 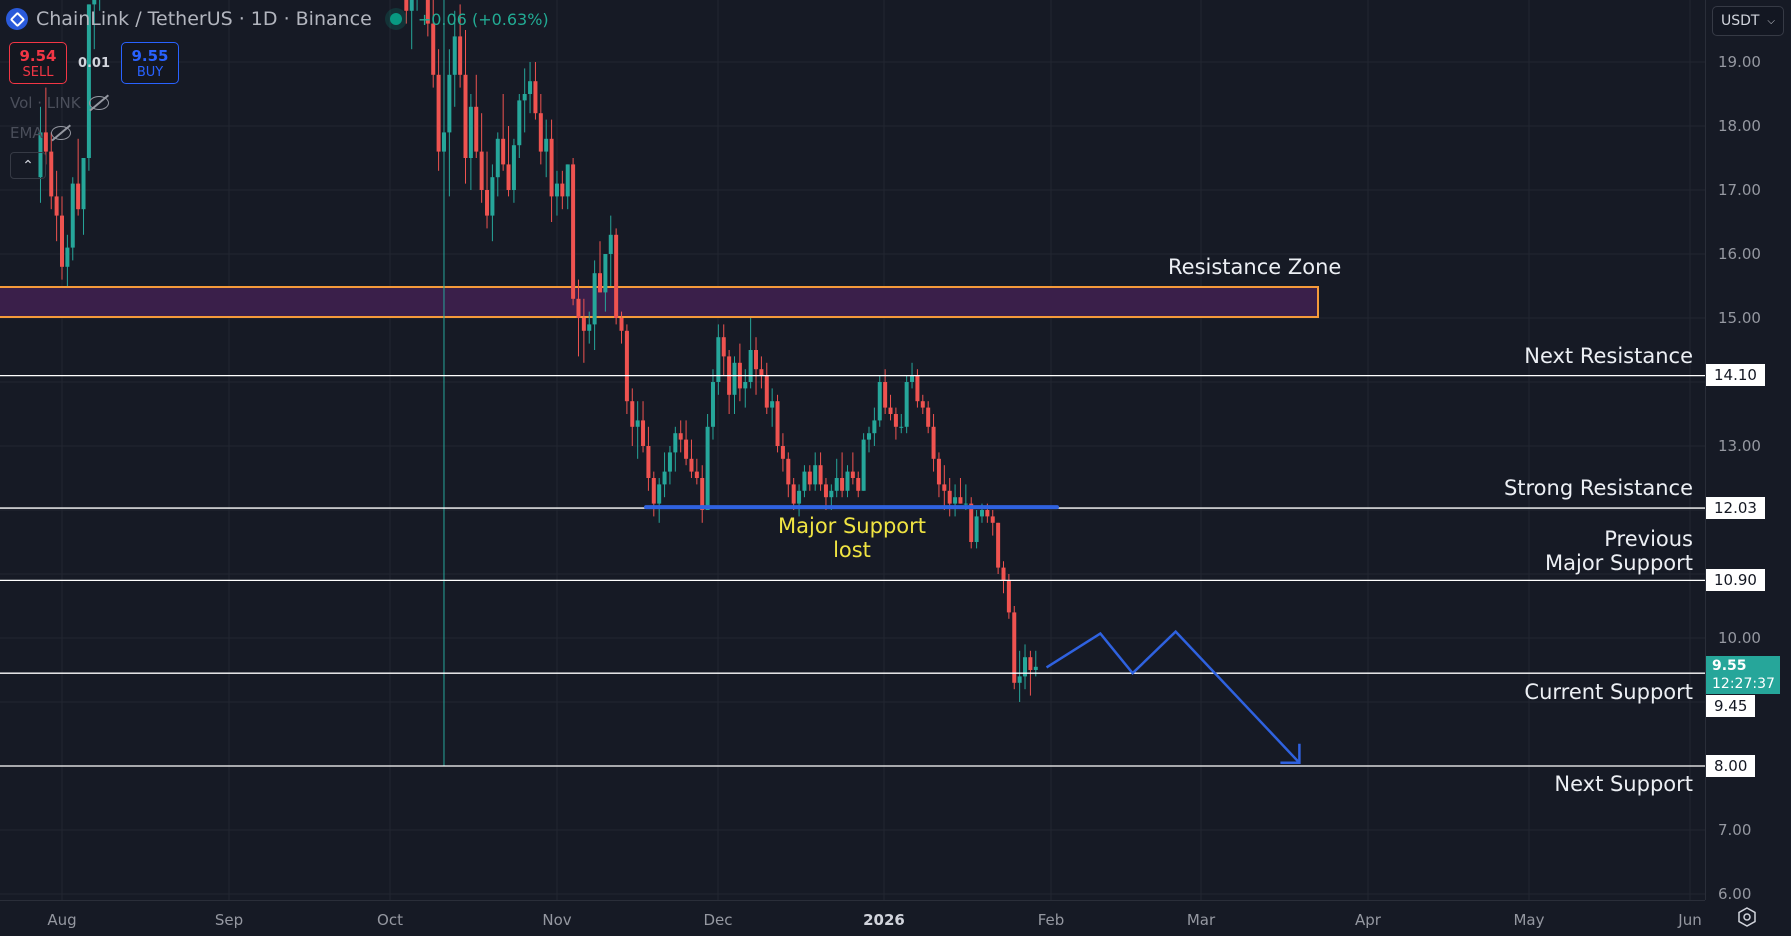 I want to click on annotation-next-support: Next Support, so click(x=1623, y=784).